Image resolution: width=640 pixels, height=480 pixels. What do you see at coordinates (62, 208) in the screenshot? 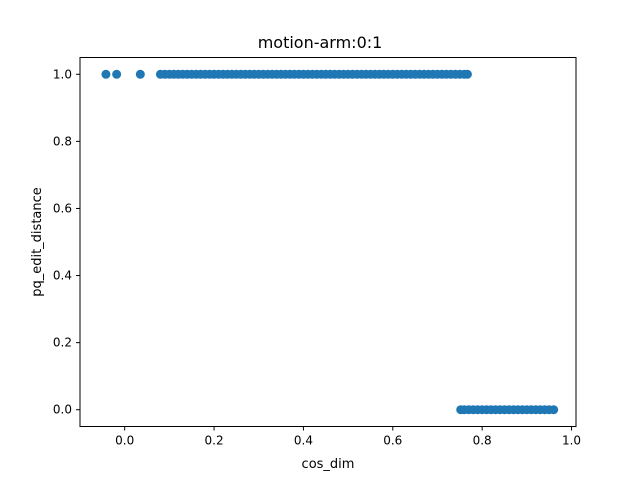
I see `y-tick-label: 0.6` at bounding box center [62, 208].